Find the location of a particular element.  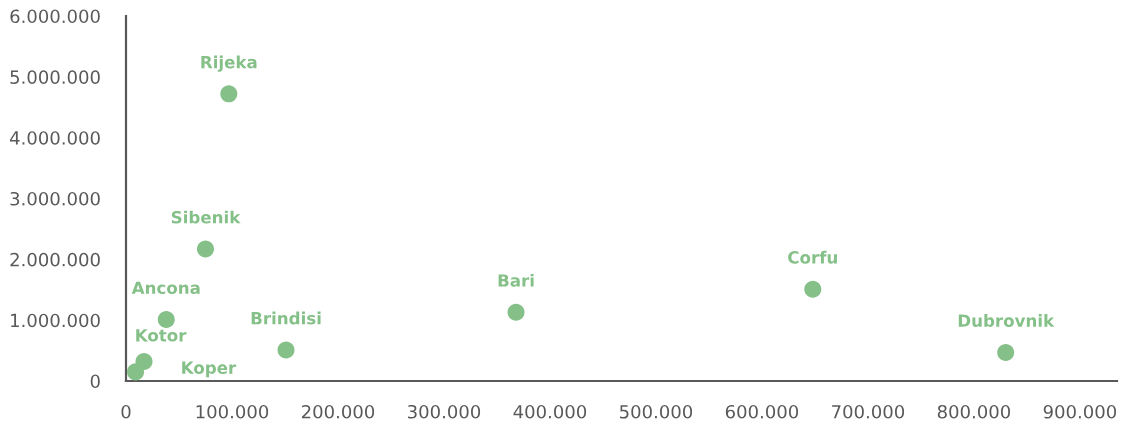

x-tick-label: 600.000 is located at coordinates (762, 411).